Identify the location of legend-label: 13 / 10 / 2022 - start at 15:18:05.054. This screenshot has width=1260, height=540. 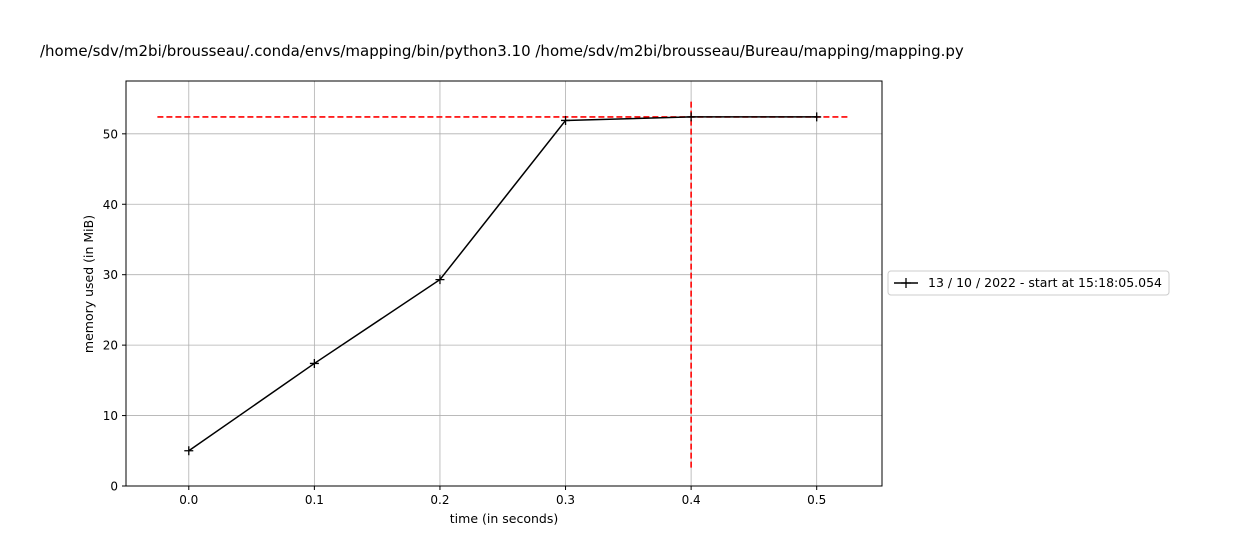
(1045, 282).